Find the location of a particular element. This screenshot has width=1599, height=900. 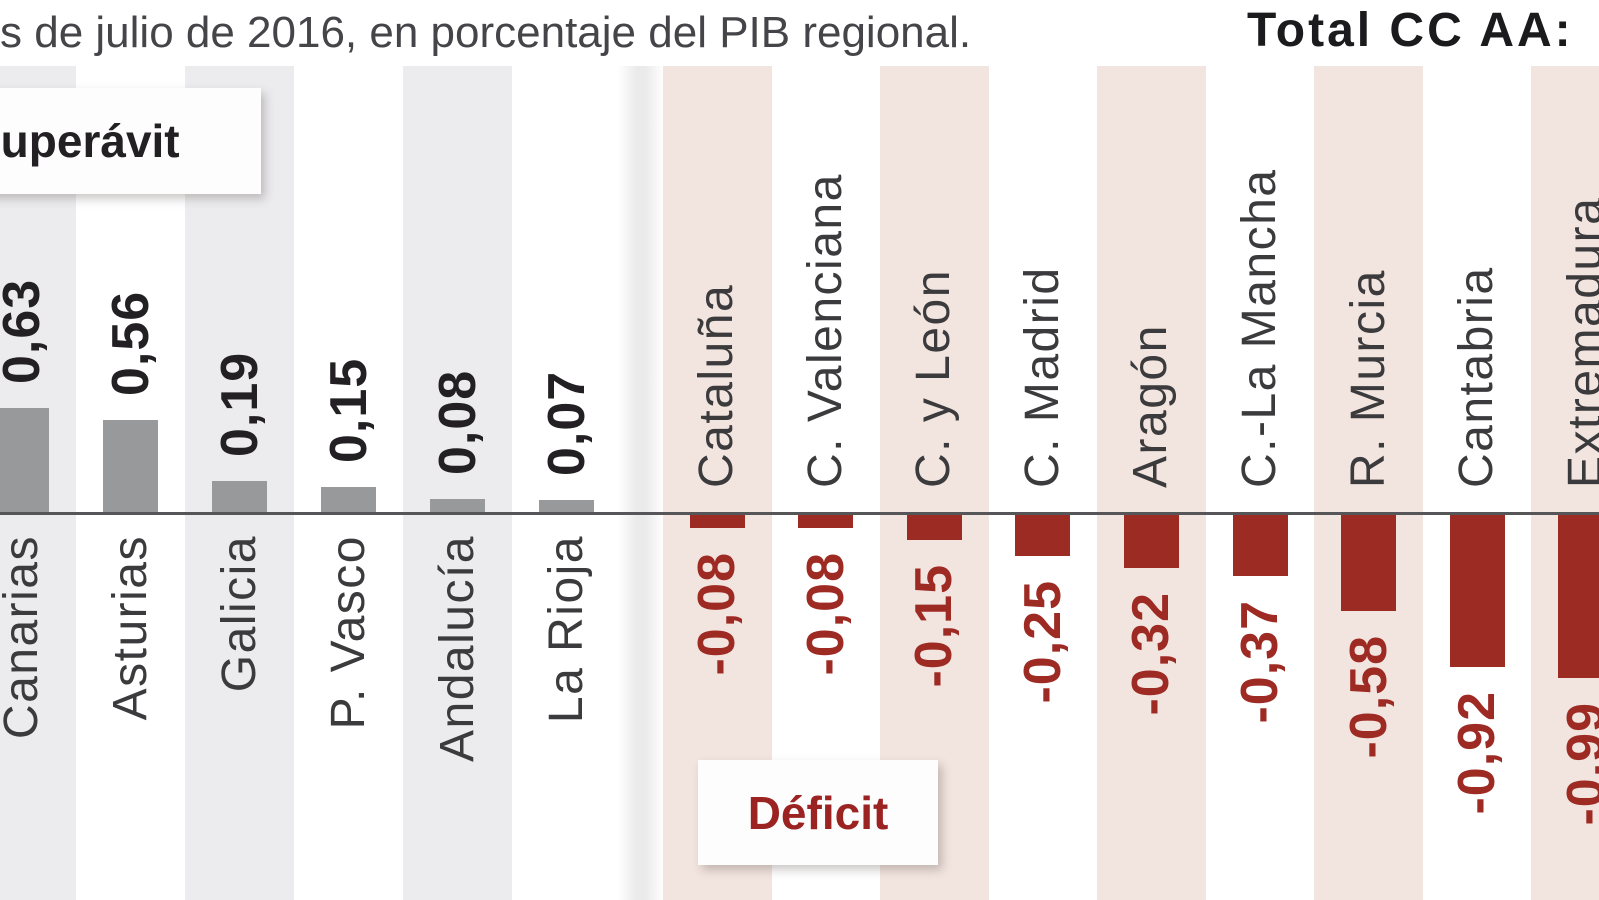

value-label: -0,58 is located at coordinates (1368, 697).